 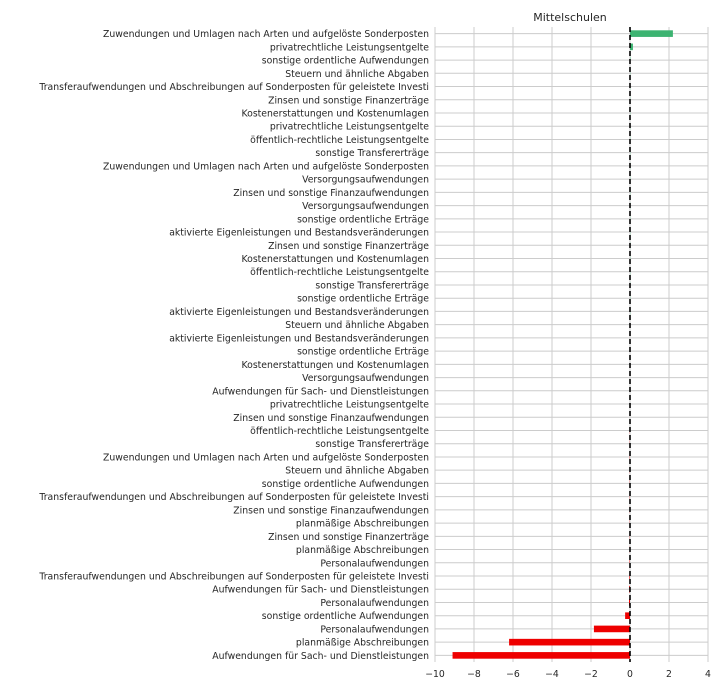 What do you see at coordinates (708, 674) in the screenshot?
I see `x-tick-label: 4` at bounding box center [708, 674].